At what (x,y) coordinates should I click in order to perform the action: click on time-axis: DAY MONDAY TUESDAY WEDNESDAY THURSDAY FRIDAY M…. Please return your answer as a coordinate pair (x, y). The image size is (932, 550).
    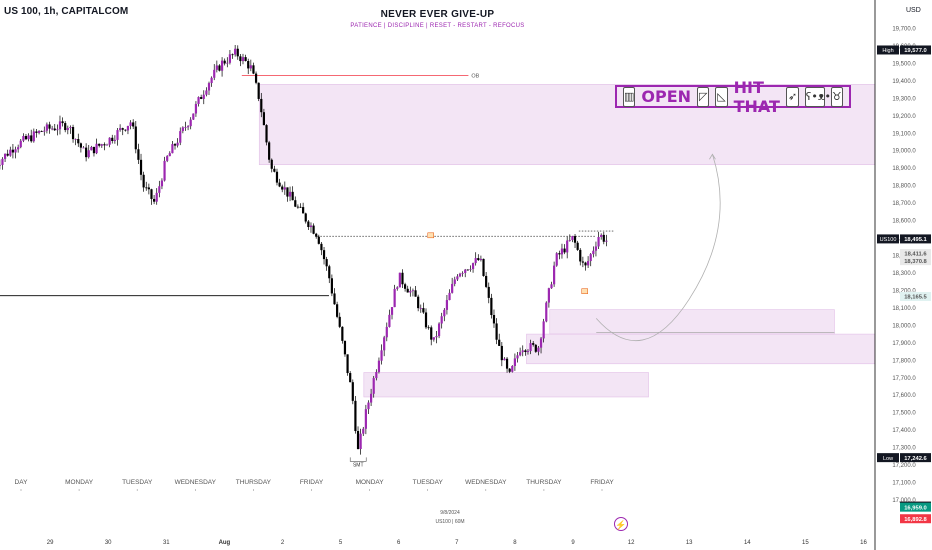
    Looking at the image, I should click on (441, 512).